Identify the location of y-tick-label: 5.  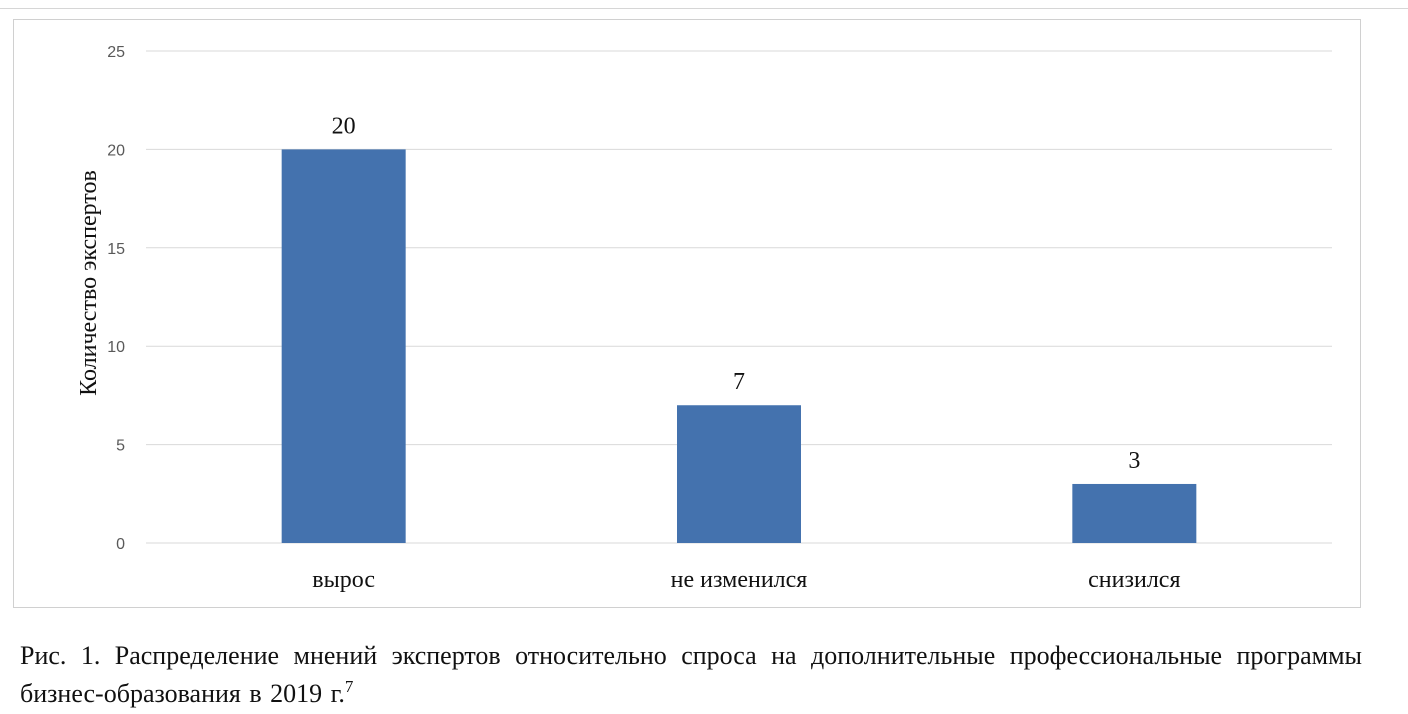
(120, 446).